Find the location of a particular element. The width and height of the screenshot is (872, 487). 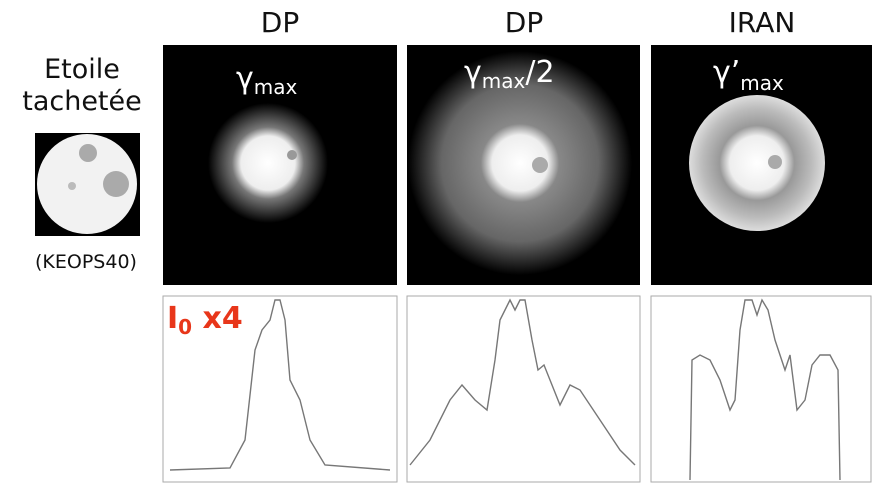

phantom-label: (KEOPS40) is located at coordinates (86, 262).